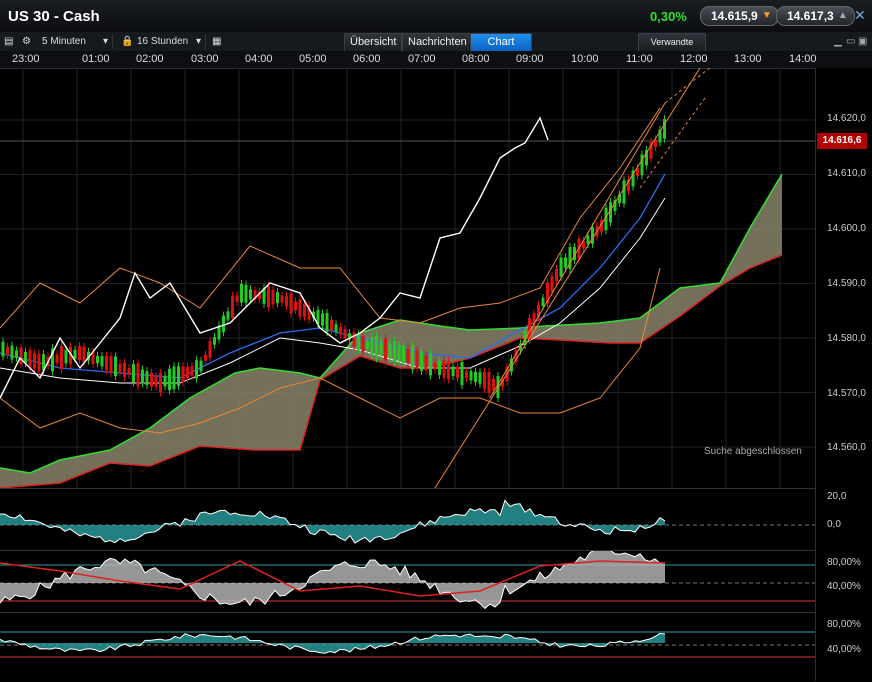 This screenshot has height=682, width=872. I want to click on time-tick-label: 23:00, so click(26, 59).